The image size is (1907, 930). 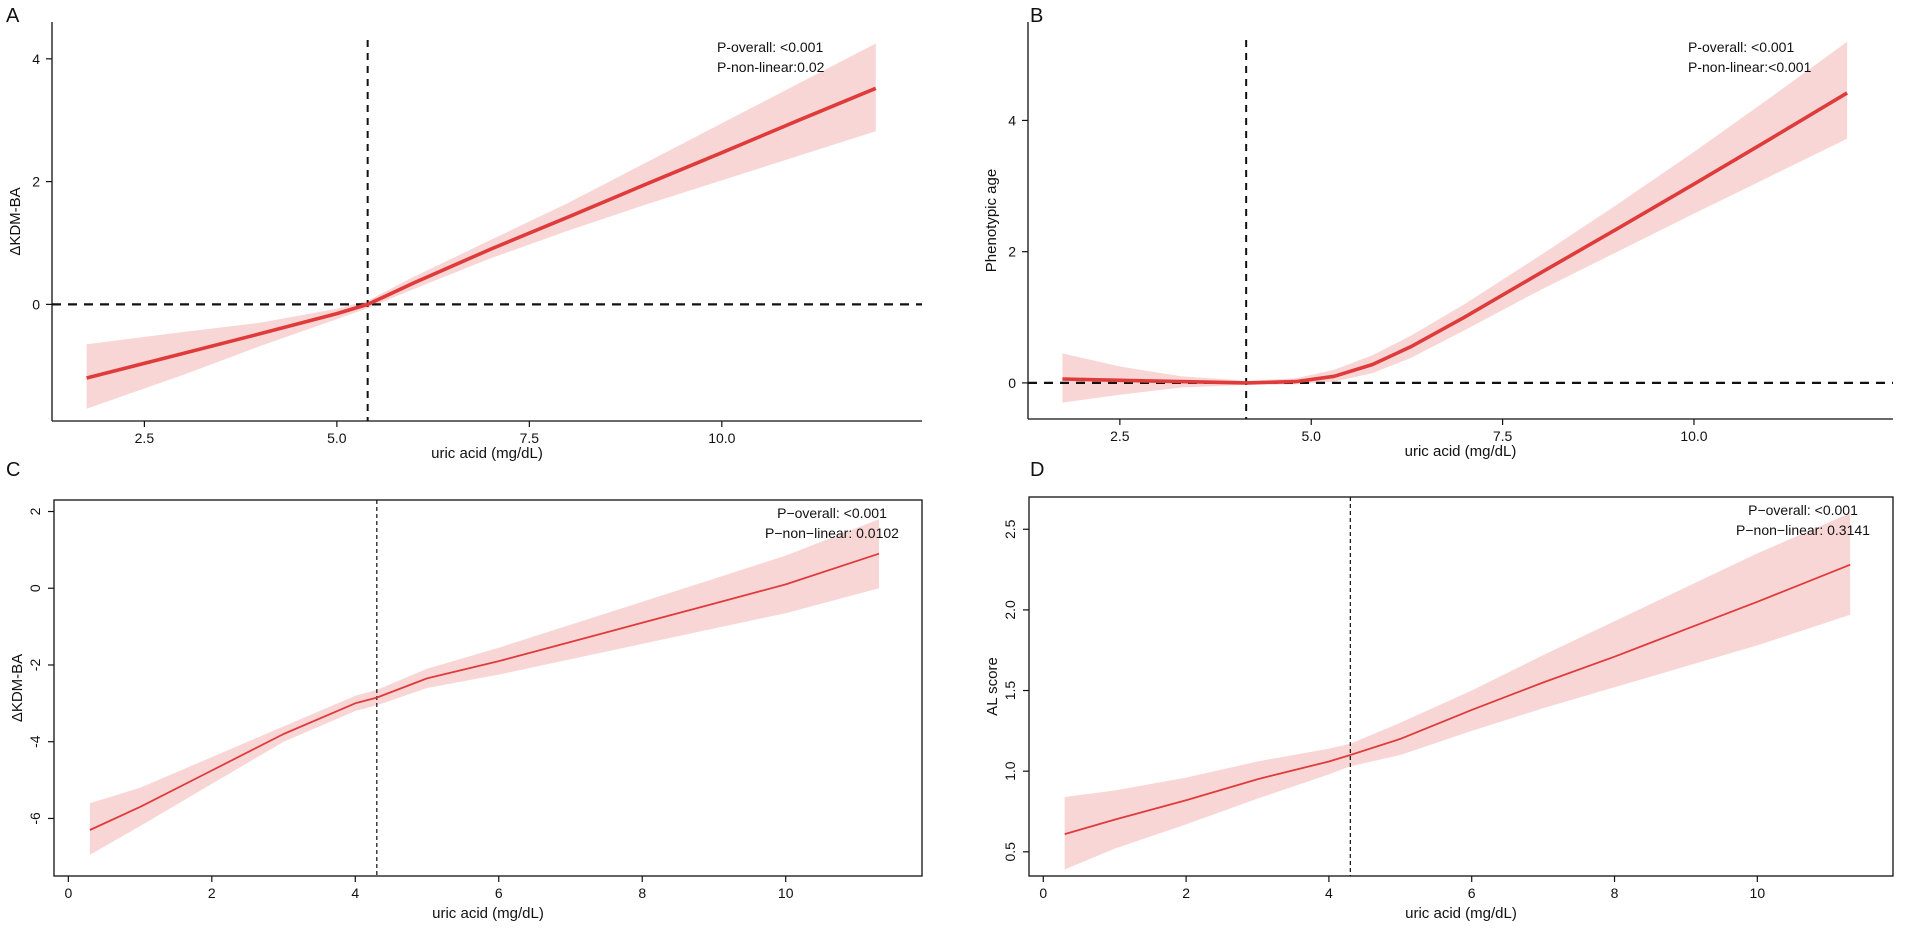 What do you see at coordinates (1037, 470) in the screenshot?
I see `panel-letter: D` at bounding box center [1037, 470].